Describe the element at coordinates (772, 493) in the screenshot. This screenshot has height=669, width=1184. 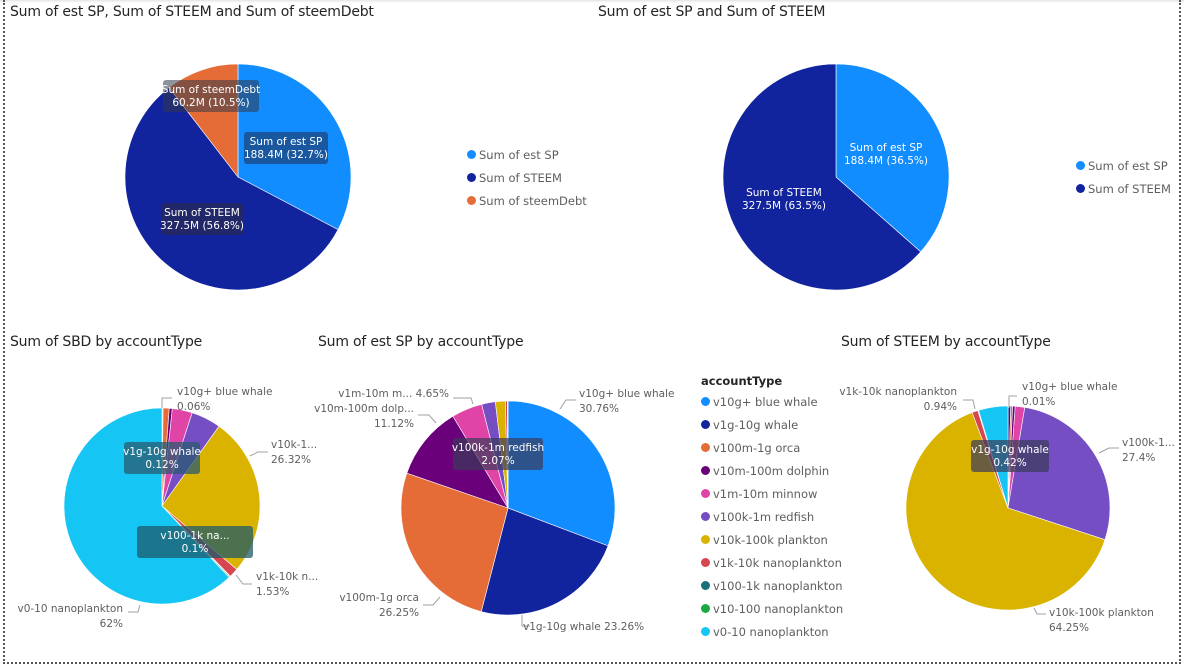
I see `legend-item: v1m-10m minnow` at that location.